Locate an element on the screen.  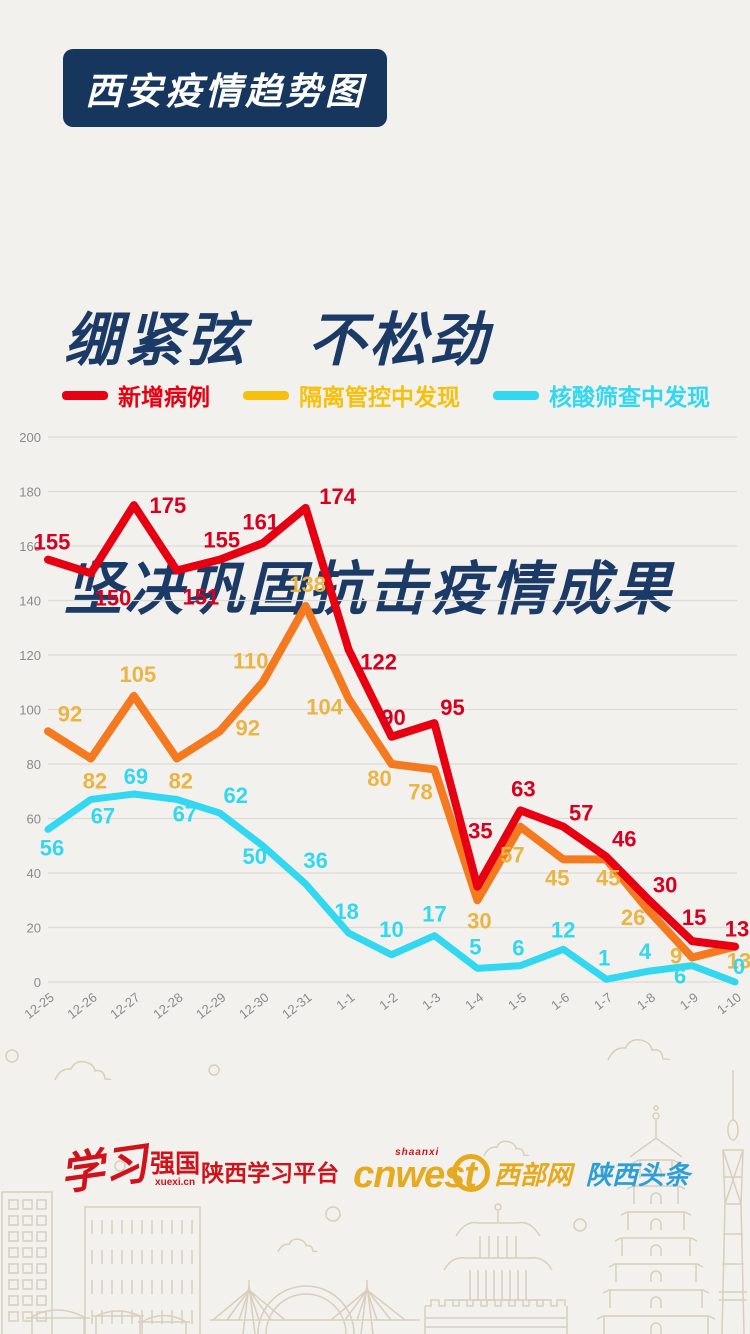
data-label: 35 is located at coordinates (480, 831).